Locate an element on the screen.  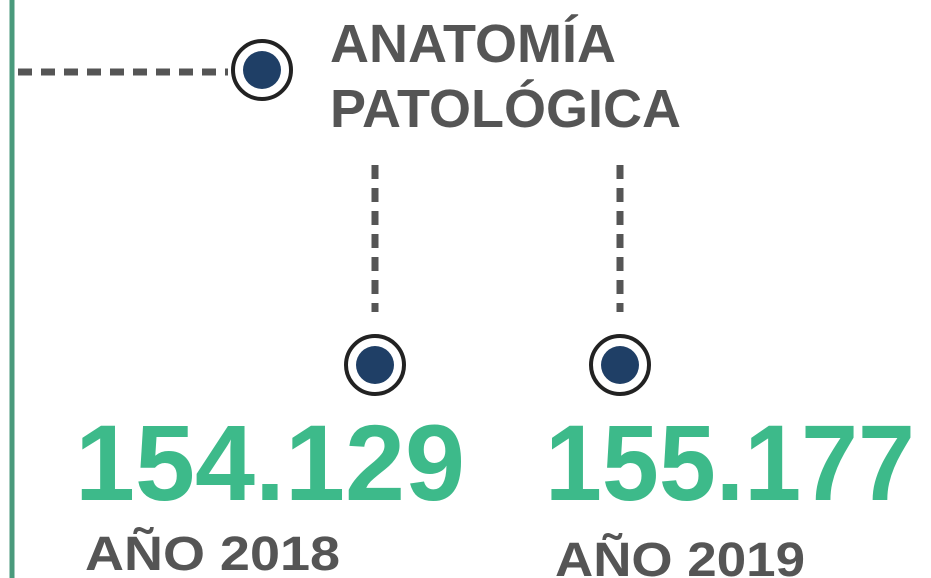
title-line: ANATOMÍA is located at coordinates (473, 44).